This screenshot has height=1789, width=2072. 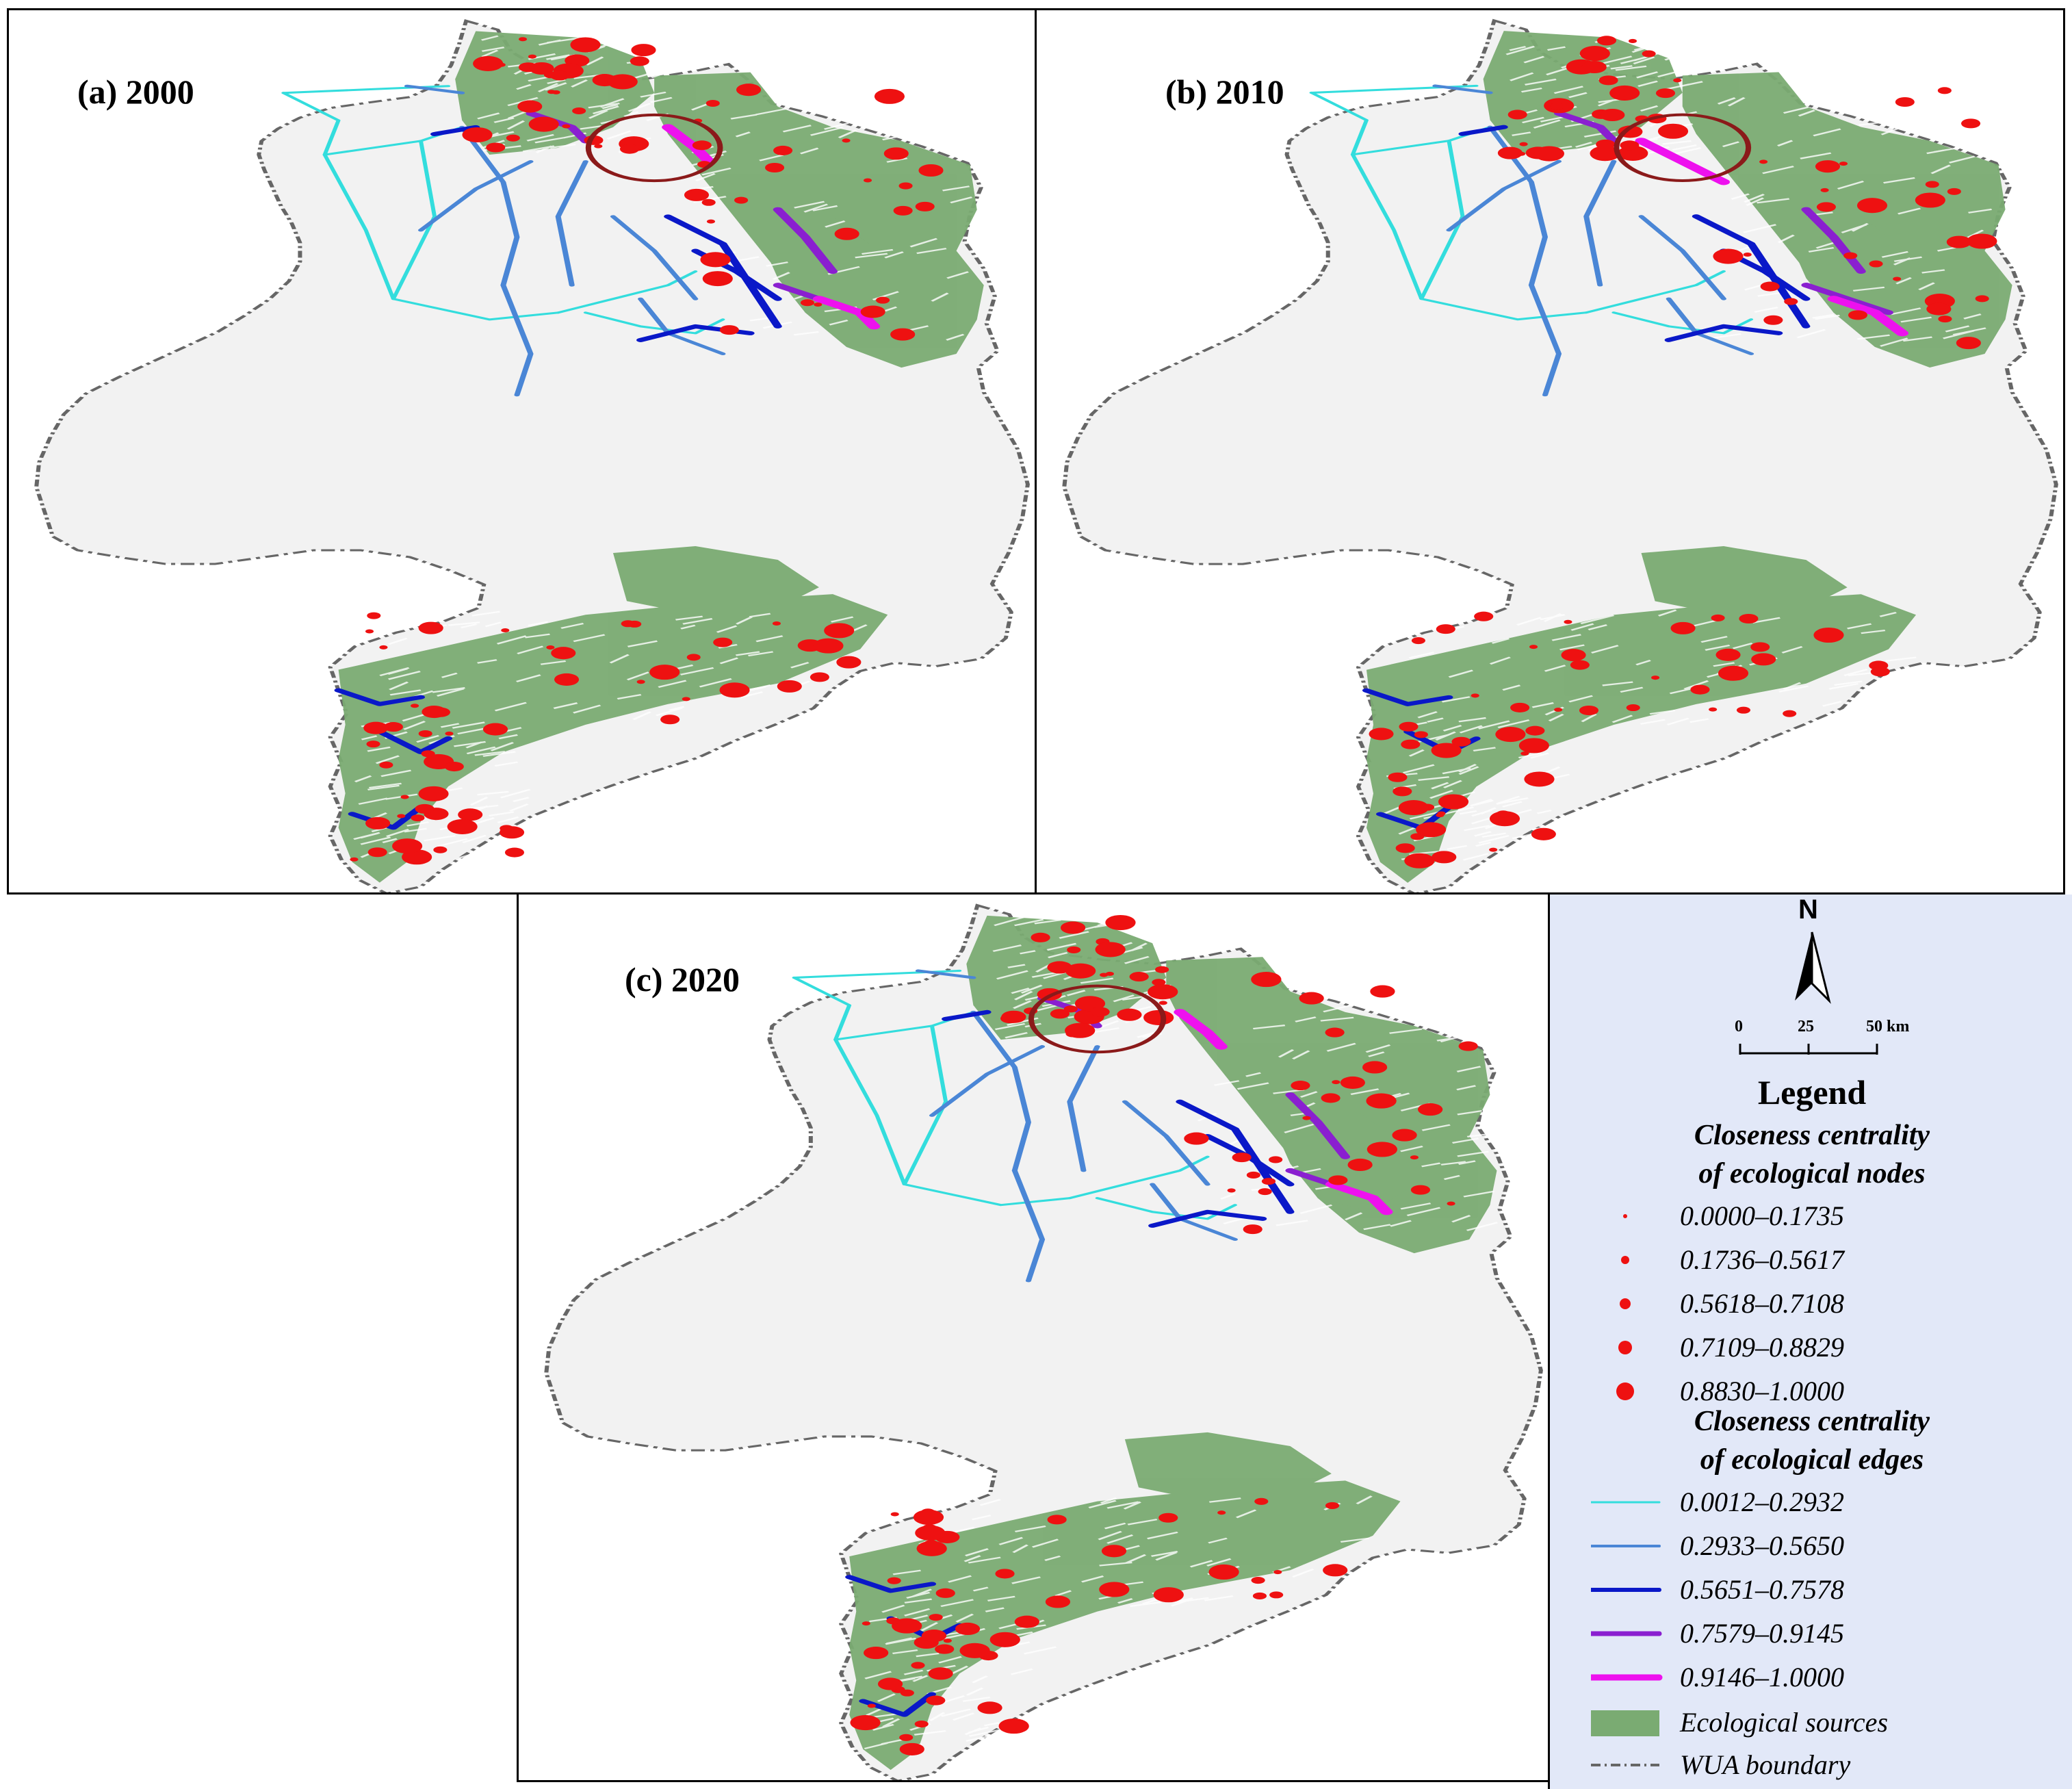 I want to click on scale-tick-0: 0, so click(x=1739, y=1026).